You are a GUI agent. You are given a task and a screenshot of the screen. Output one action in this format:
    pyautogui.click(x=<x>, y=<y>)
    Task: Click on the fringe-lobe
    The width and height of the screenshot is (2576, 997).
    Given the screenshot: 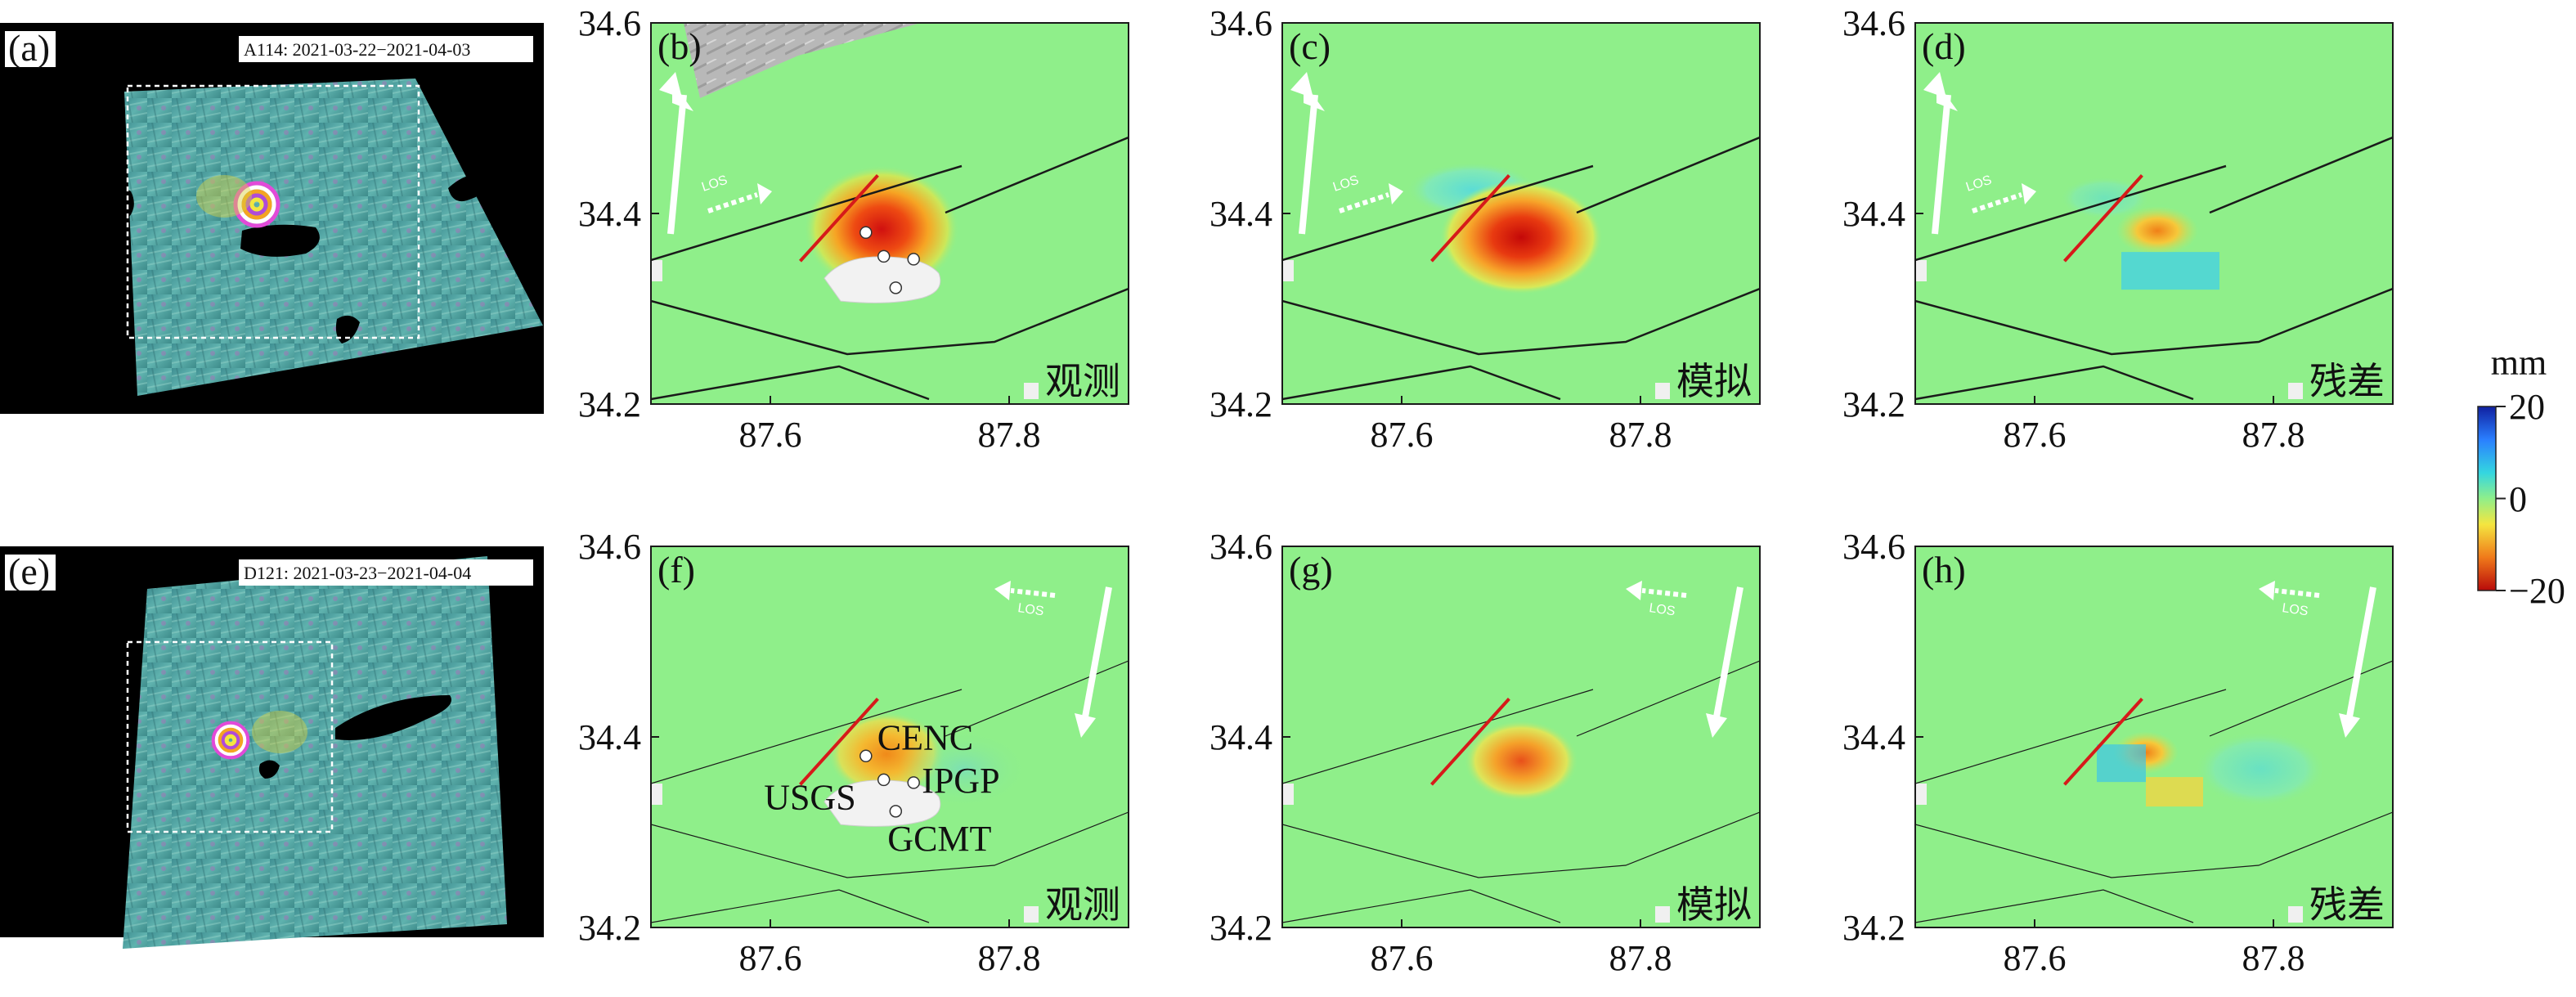 What is the action you would take?
    pyautogui.click(x=224, y=197)
    